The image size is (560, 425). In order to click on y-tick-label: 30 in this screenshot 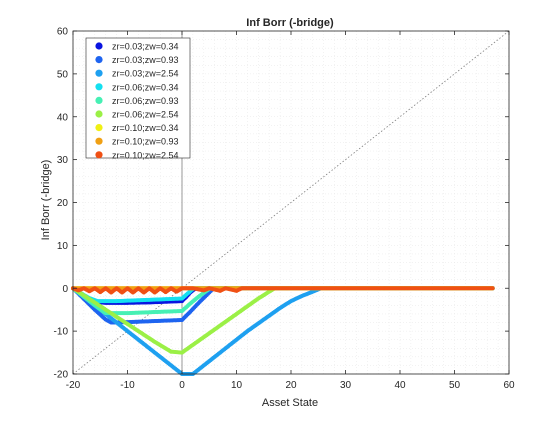, I will do `click(63, 160)`.